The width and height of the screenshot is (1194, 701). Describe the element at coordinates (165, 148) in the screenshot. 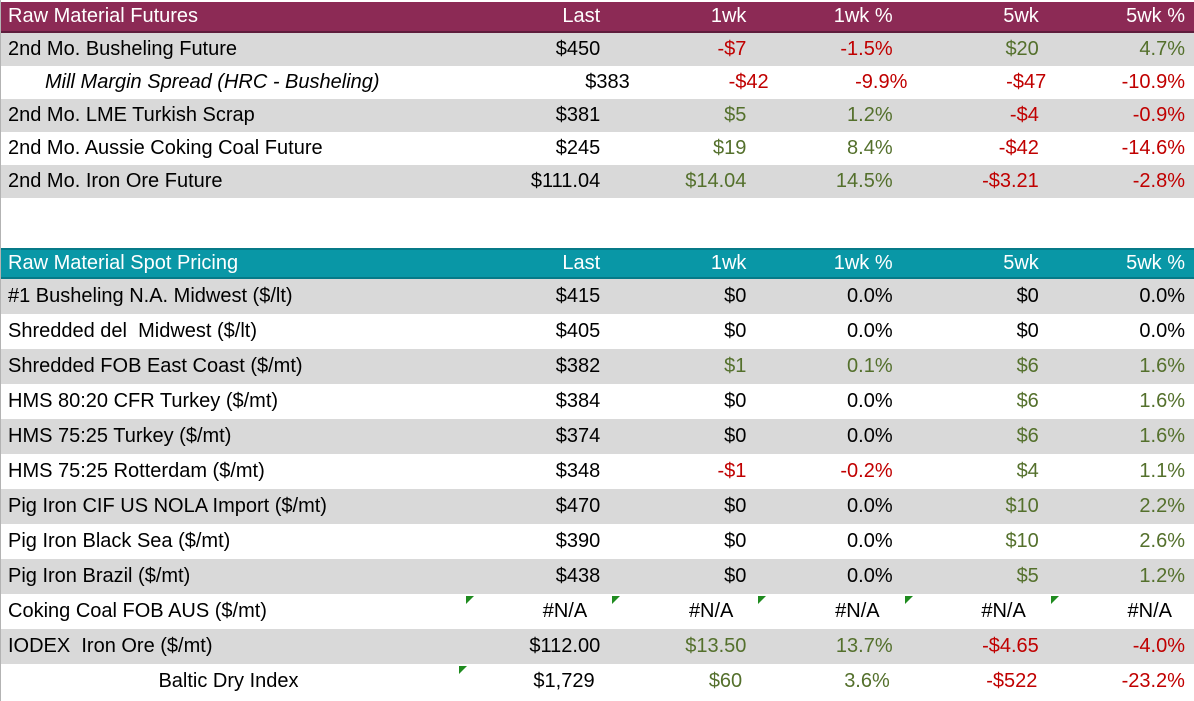

I see `row-label: 2nd Mo. Aussie Coking Coal Future` at that location.